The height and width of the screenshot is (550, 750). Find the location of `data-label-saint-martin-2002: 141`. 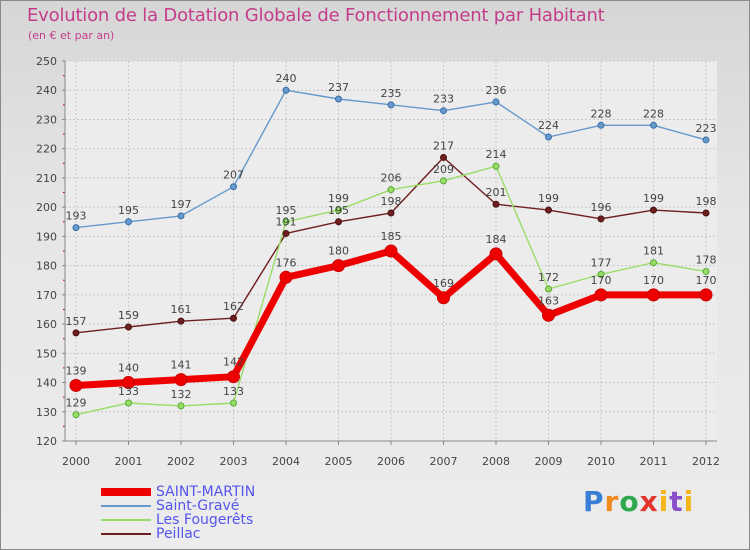

data-label-saint-martin-2002: 141 is located at coordinates (181, 365).